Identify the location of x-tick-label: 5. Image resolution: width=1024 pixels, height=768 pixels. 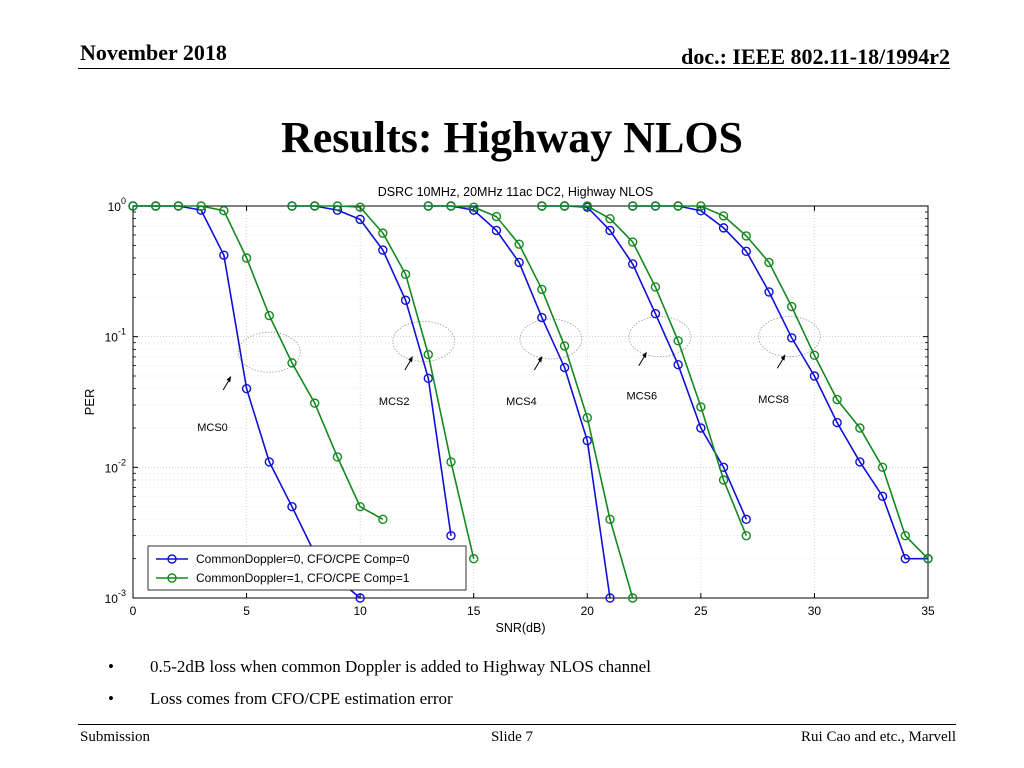
(246, 611).